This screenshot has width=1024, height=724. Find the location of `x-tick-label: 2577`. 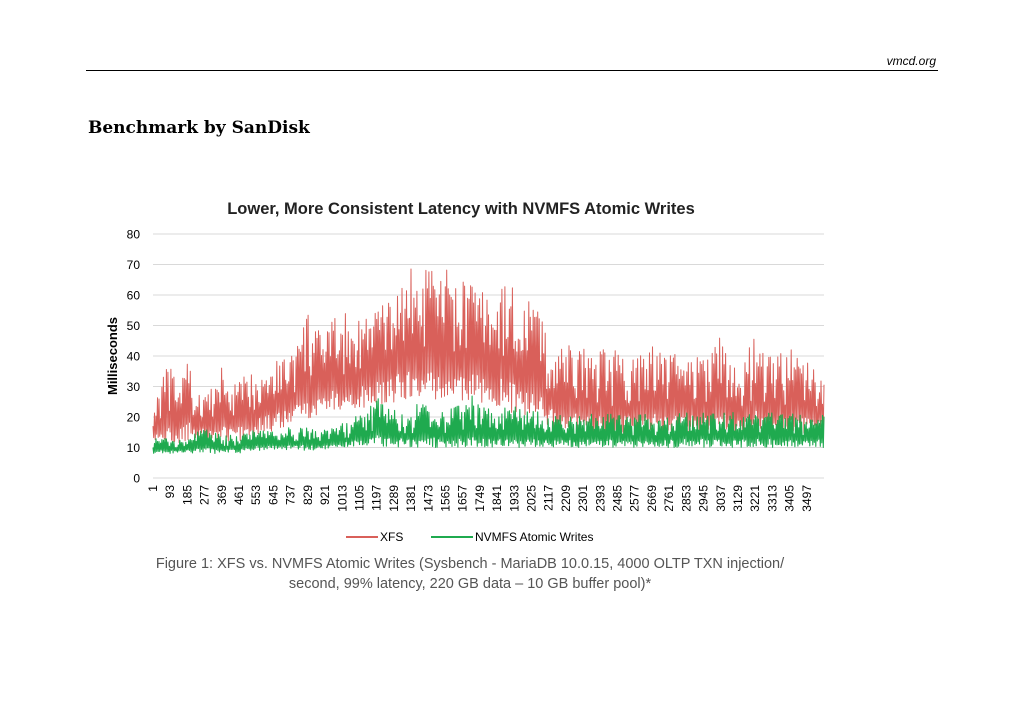

x-tick-label: 2577 is located at coordinates (635, 498).